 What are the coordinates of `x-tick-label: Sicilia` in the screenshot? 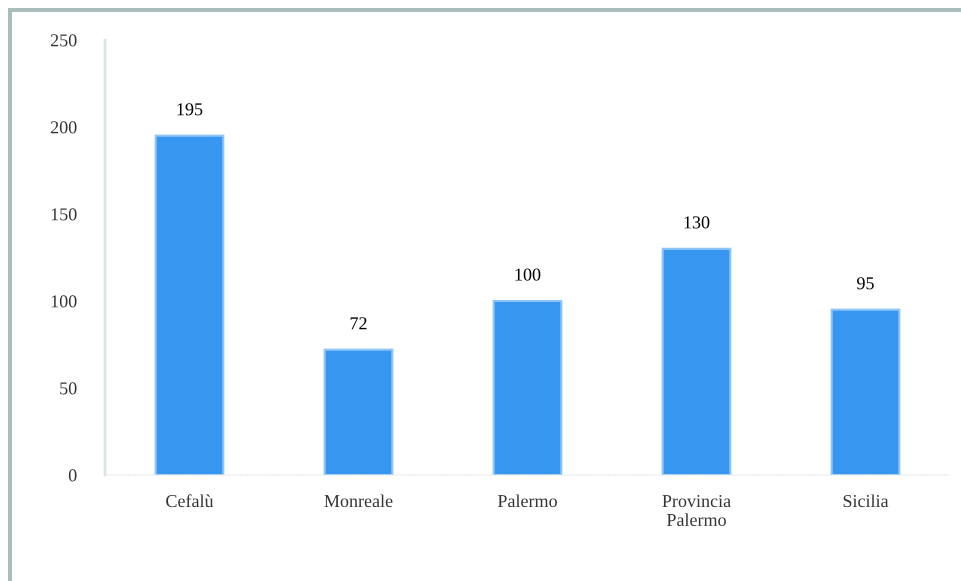 It's located at (866, 501).